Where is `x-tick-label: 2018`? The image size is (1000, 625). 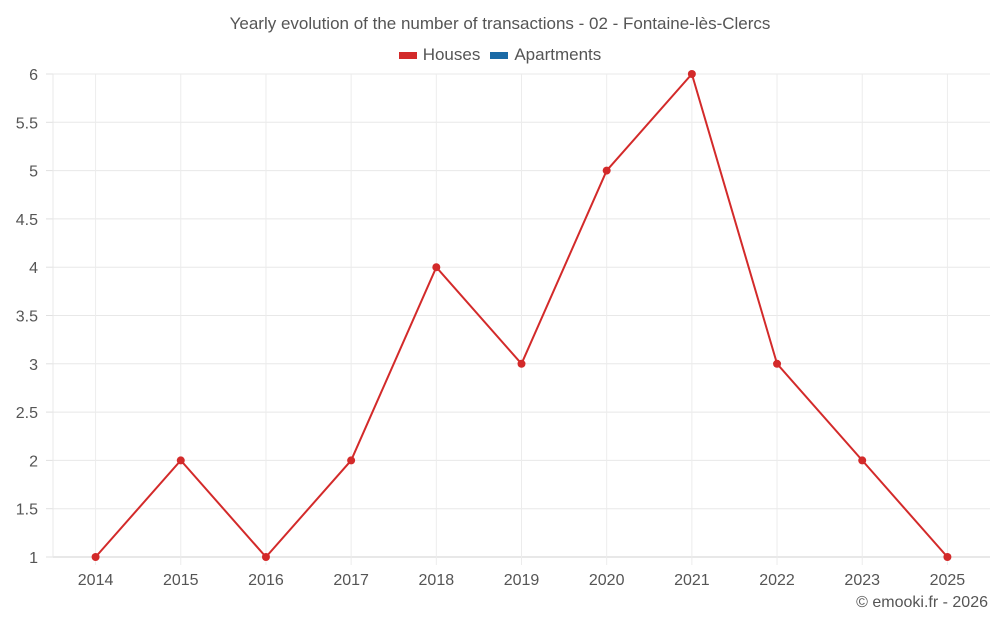
x-tick-label: 2018 is located at coordinates (437, 580).